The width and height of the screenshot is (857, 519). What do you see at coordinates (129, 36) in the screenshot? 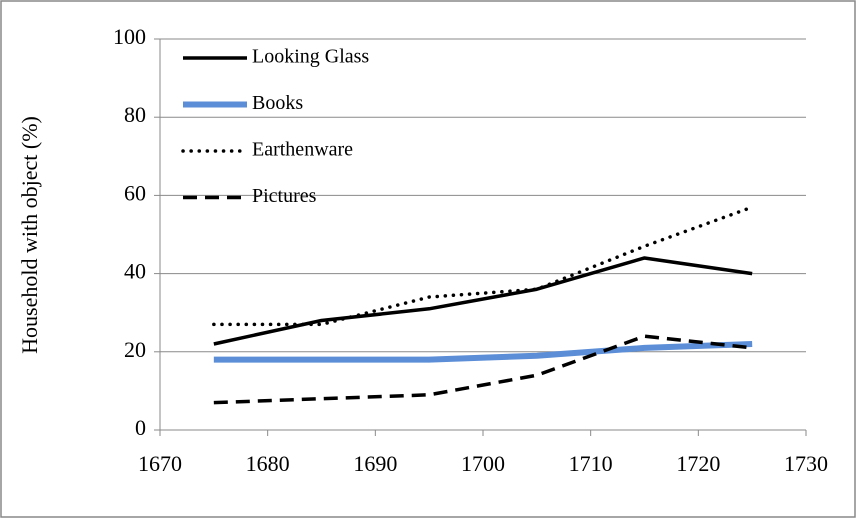
I see `y-tick-label: 100` at bounding box center [129, 36].